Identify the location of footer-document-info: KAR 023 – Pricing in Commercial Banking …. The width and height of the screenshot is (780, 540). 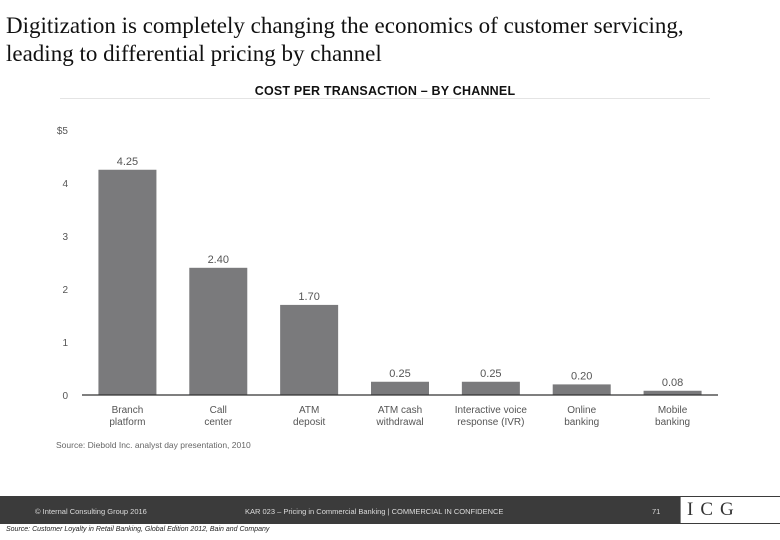
(374, 511).